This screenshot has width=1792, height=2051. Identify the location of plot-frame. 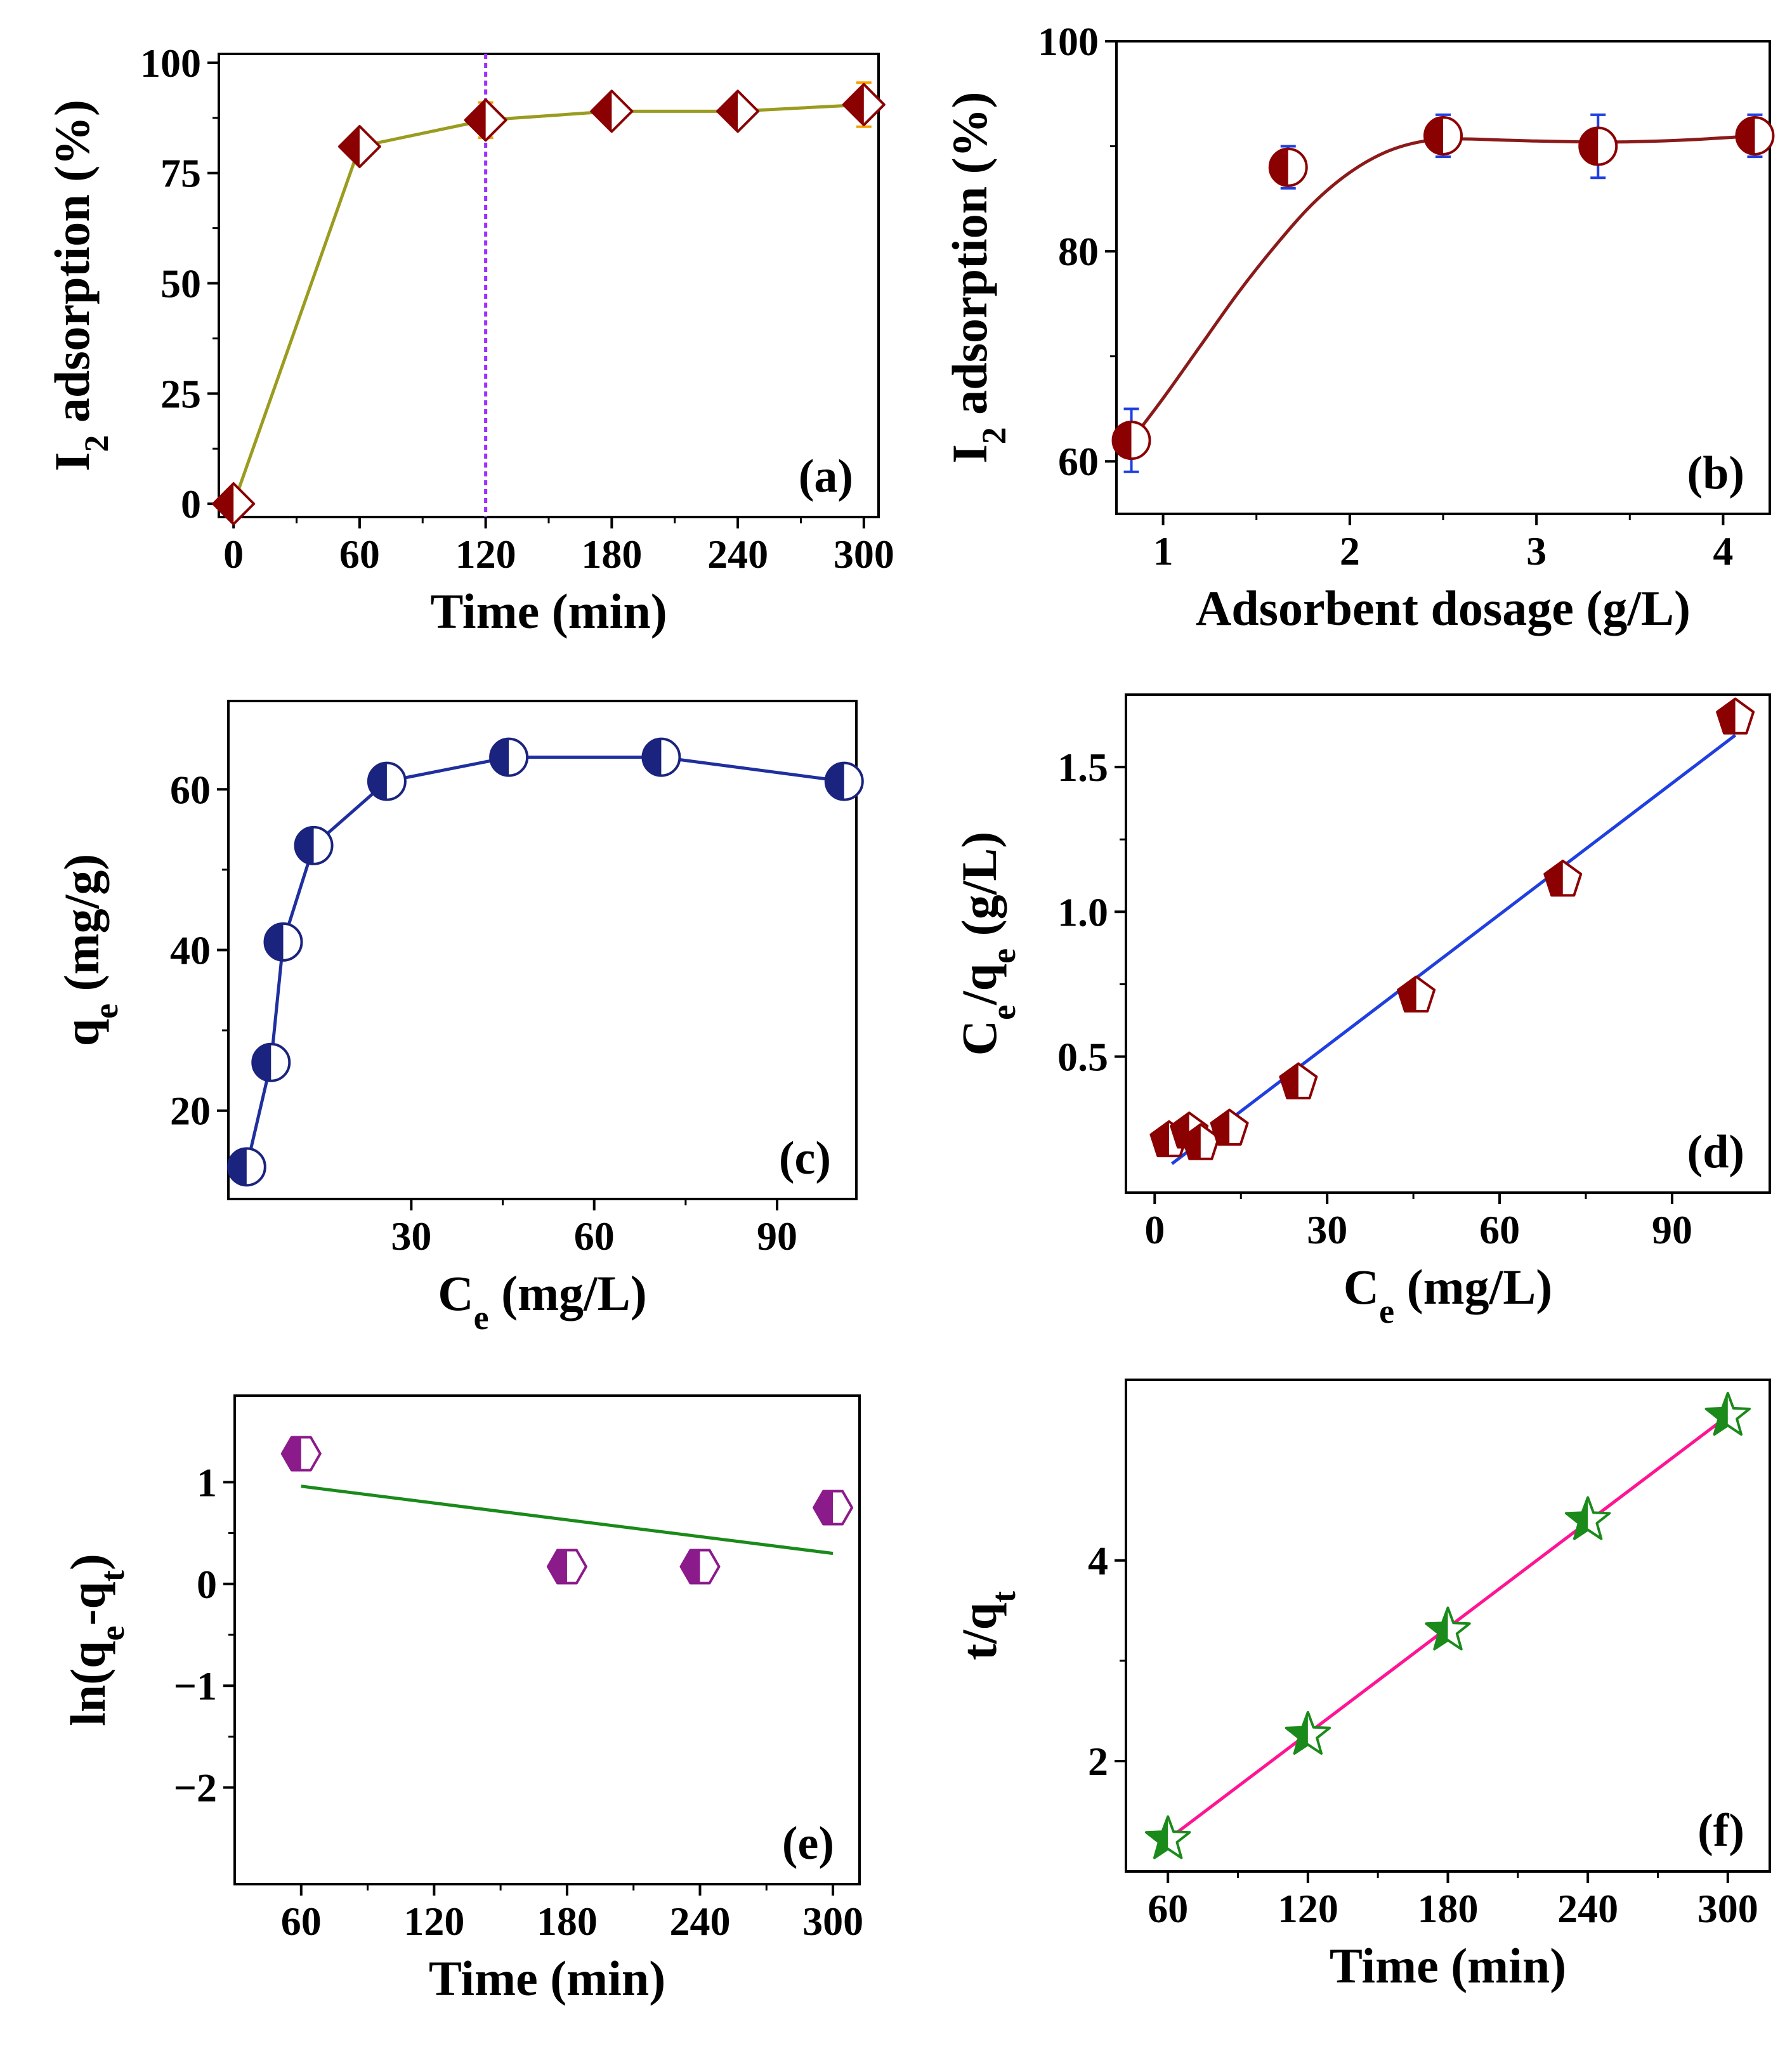
(542, 950).